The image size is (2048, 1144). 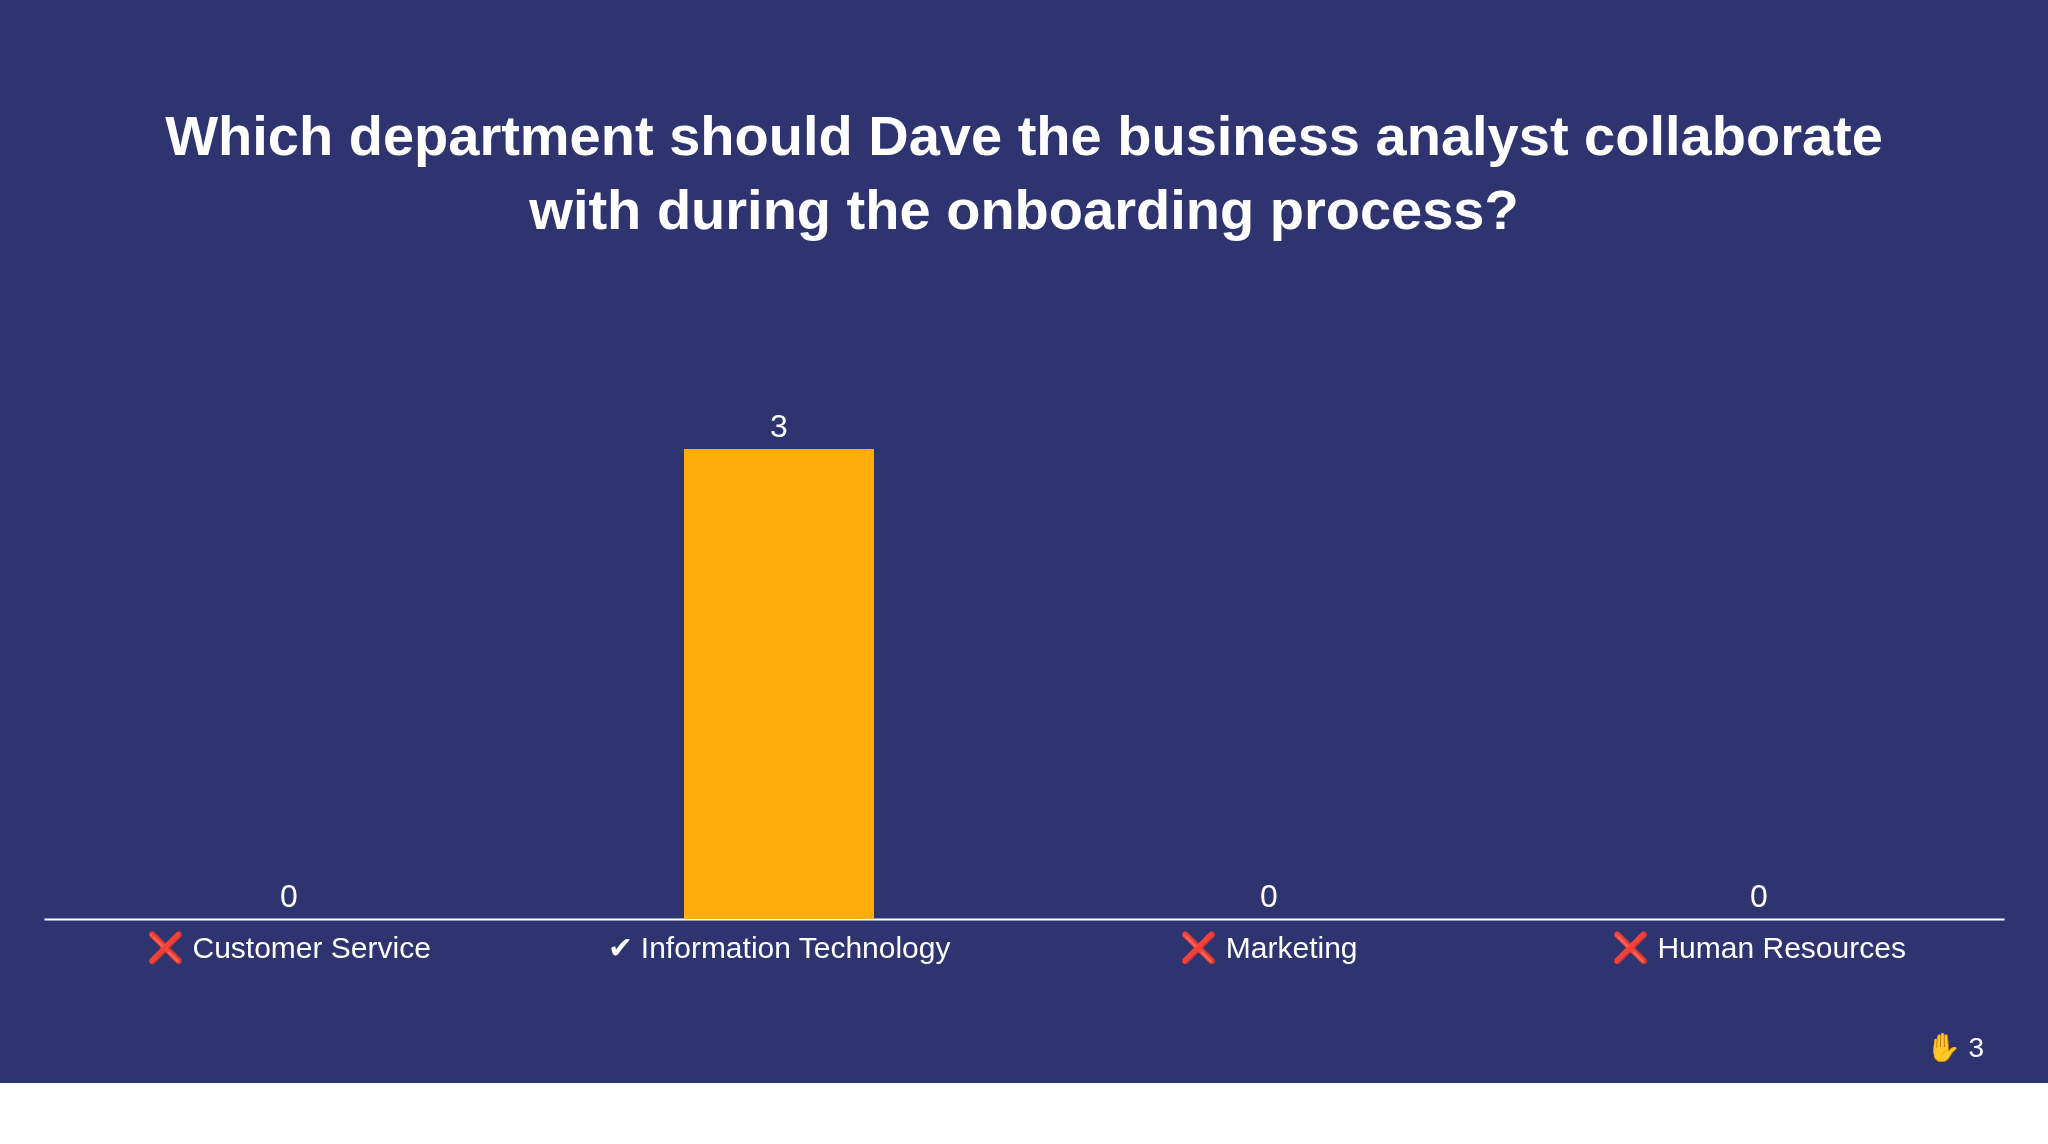 What do you see at coordinates (1024, 135) in the screenshot?
I see `text: Which department should Dave the business analyst collaborate` at bounding box center [1024, 135].